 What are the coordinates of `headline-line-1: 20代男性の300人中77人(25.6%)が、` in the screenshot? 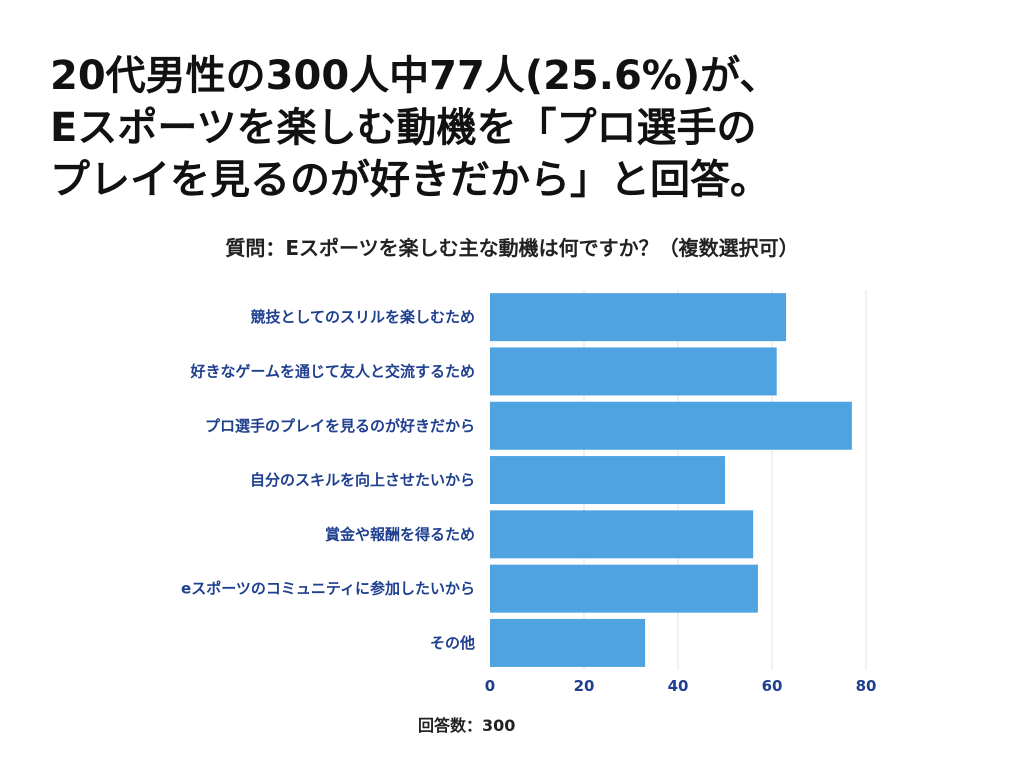 It's located at (415, 76).